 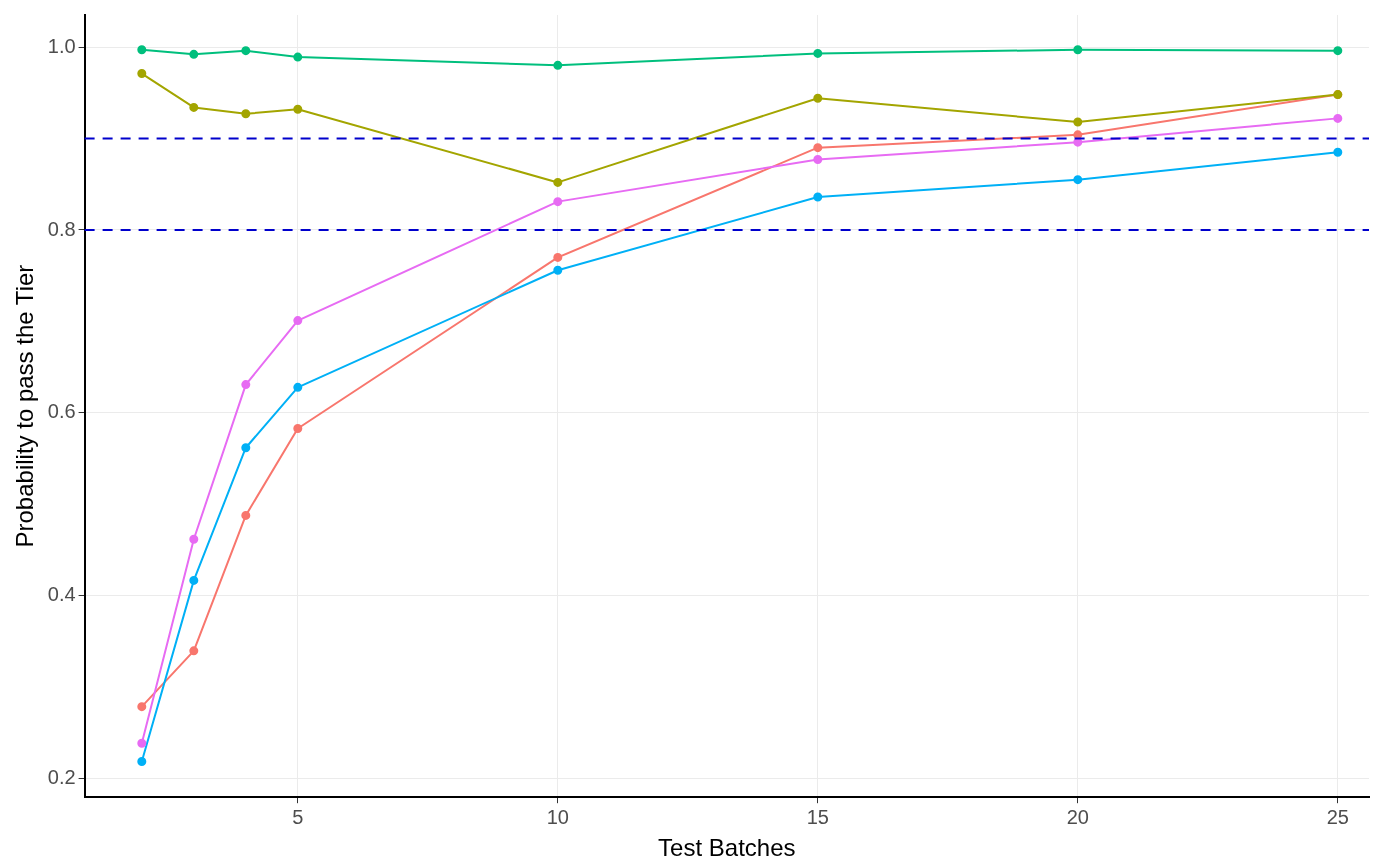 I want to click on y-tick-label: 0.4, so click(x=61, y=594).